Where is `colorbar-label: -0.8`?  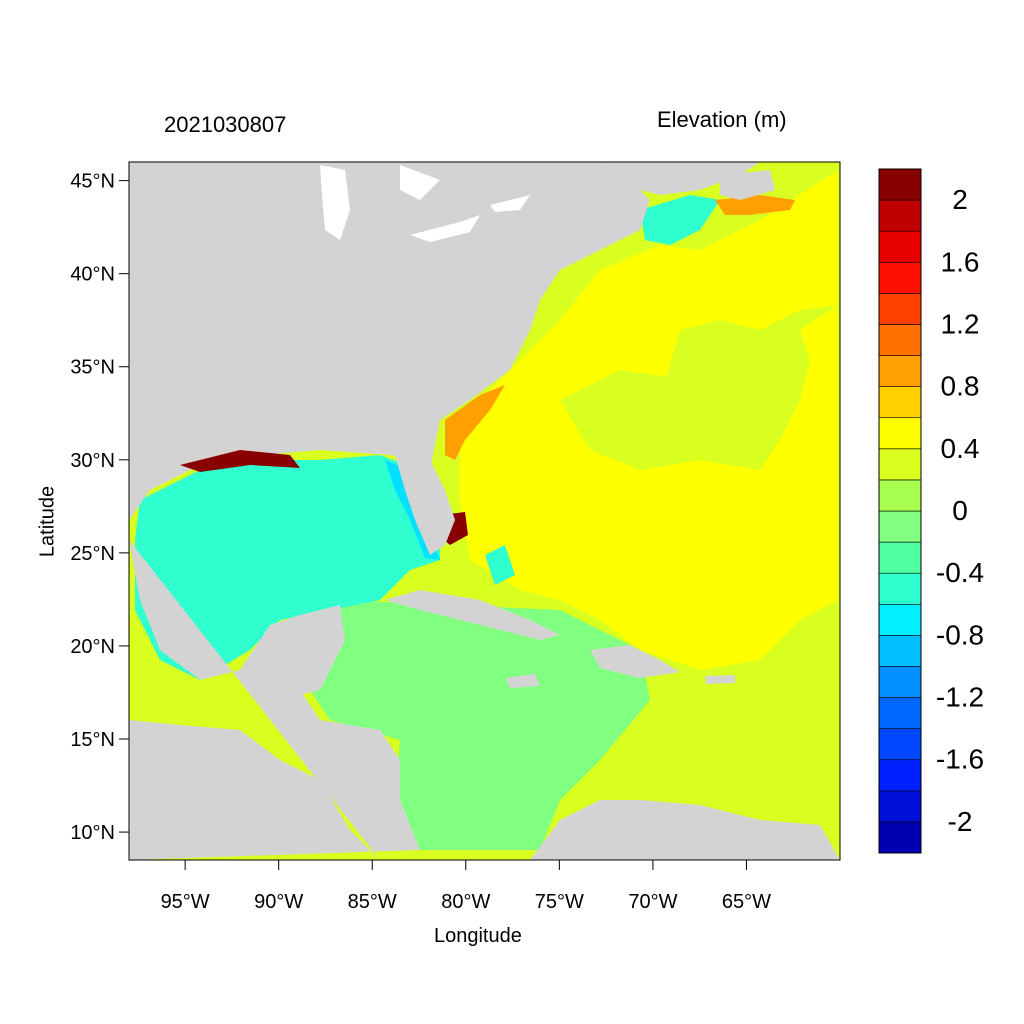
colorbar-label: -0.8 is located at coordinates (960, 634).